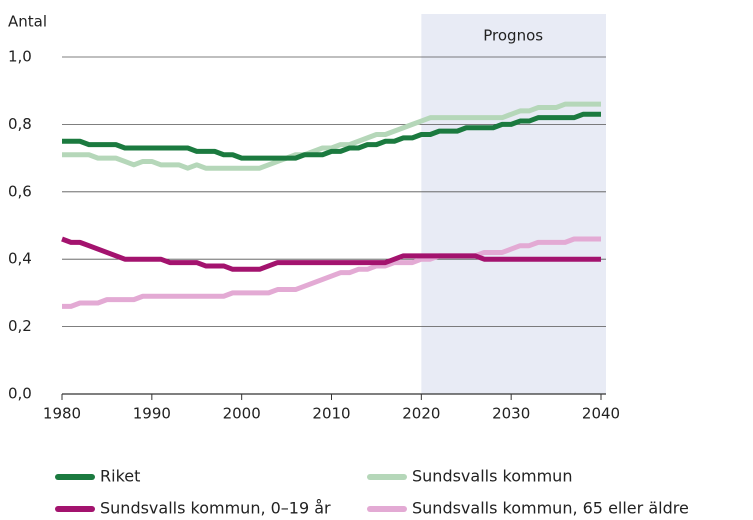 This screenshot has width=753, height=520. I want to click on x-tick-label: 2040, so click(601, 414).